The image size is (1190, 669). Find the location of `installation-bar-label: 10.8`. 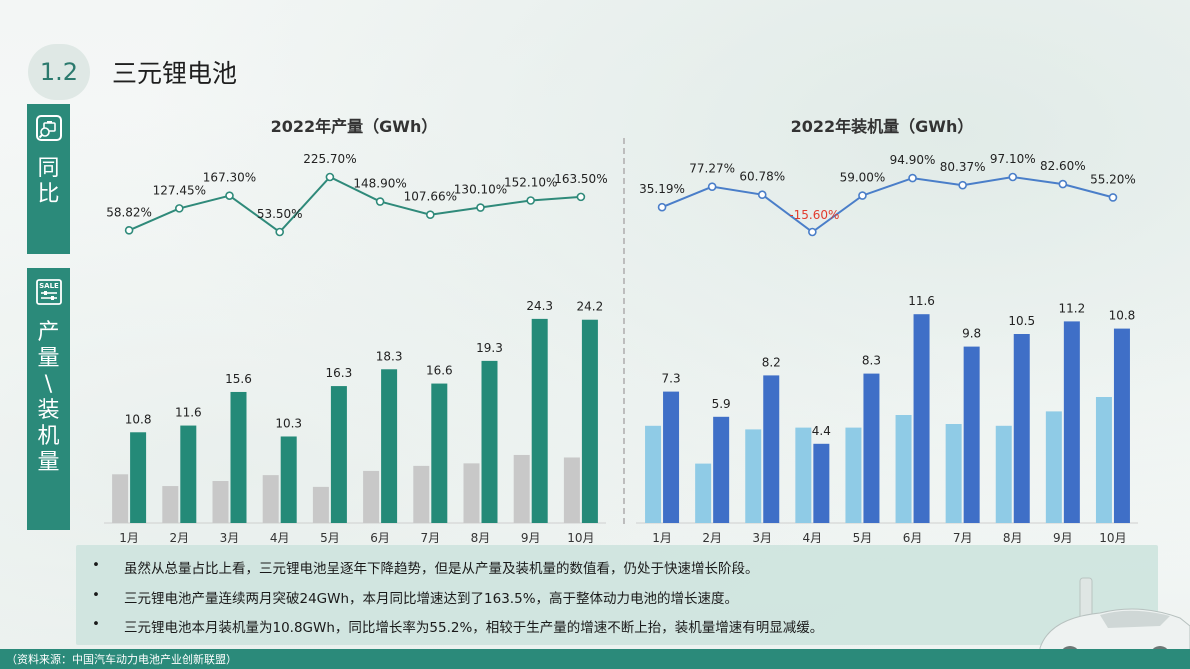

installation-bar-label: 10.8 is located at coordinates (1122, 316).